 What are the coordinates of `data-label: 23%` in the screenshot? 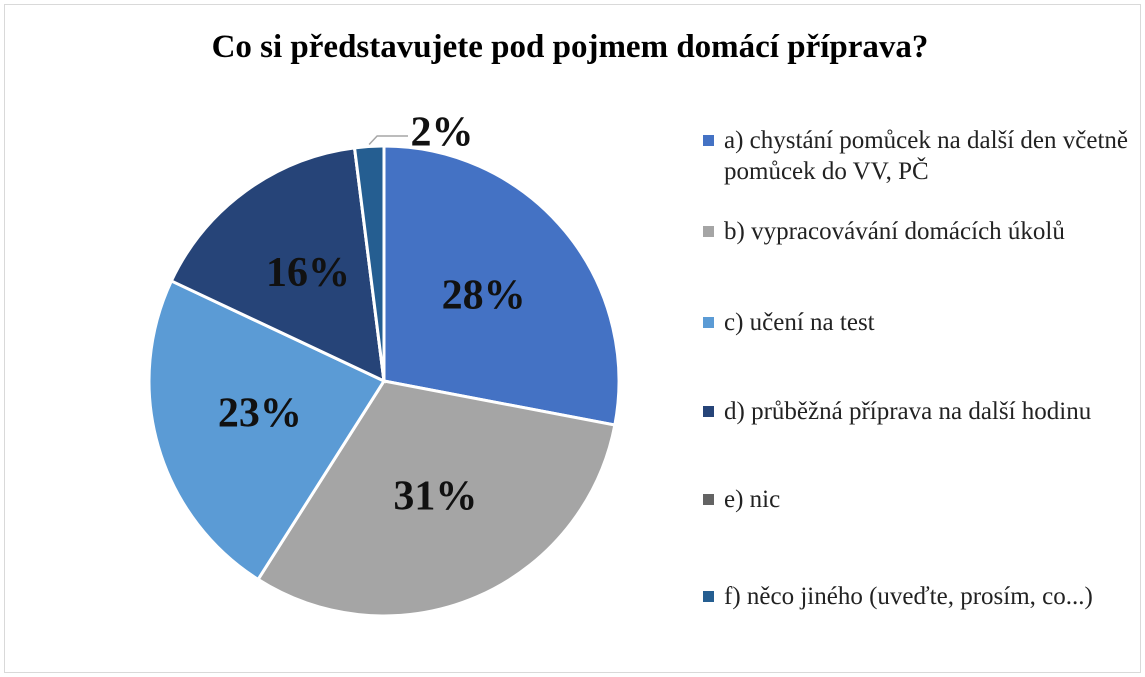 It's located at (260, 414).